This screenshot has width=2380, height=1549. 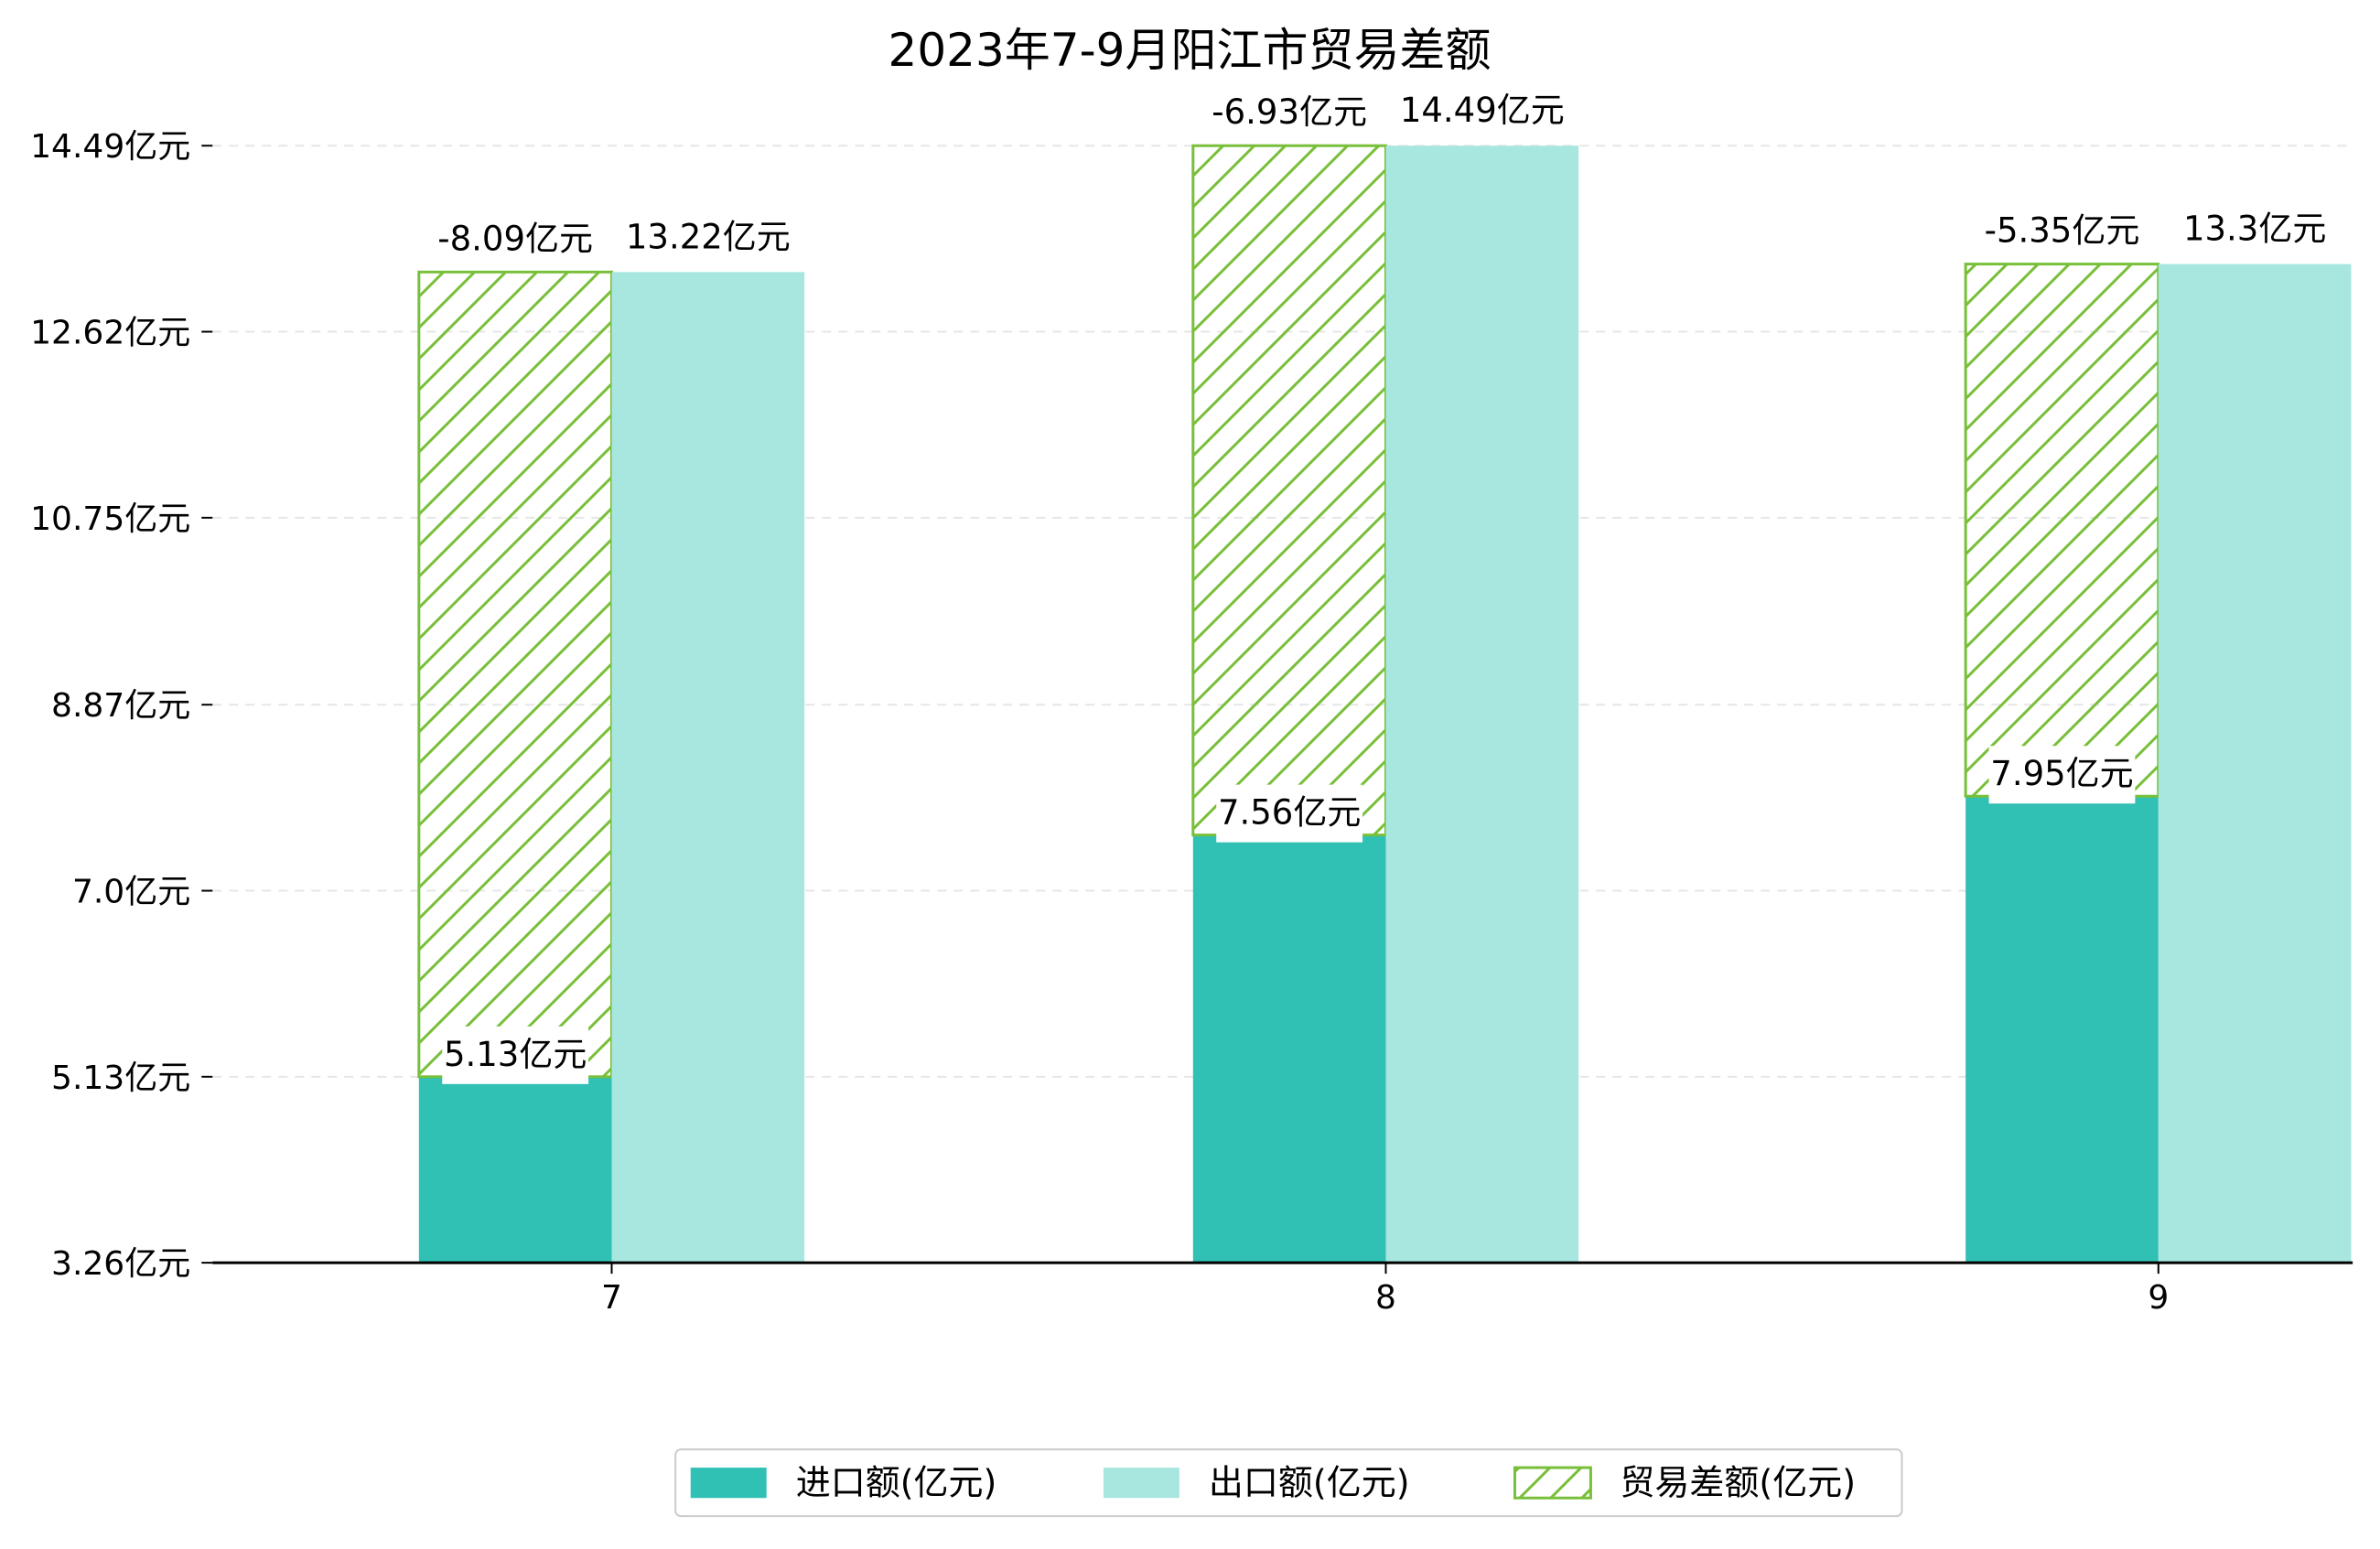 I want to click on legend: 进口额(亿元) 出口额(亿元) 贸易差额(亿元), so click(x=1288, y=1483).